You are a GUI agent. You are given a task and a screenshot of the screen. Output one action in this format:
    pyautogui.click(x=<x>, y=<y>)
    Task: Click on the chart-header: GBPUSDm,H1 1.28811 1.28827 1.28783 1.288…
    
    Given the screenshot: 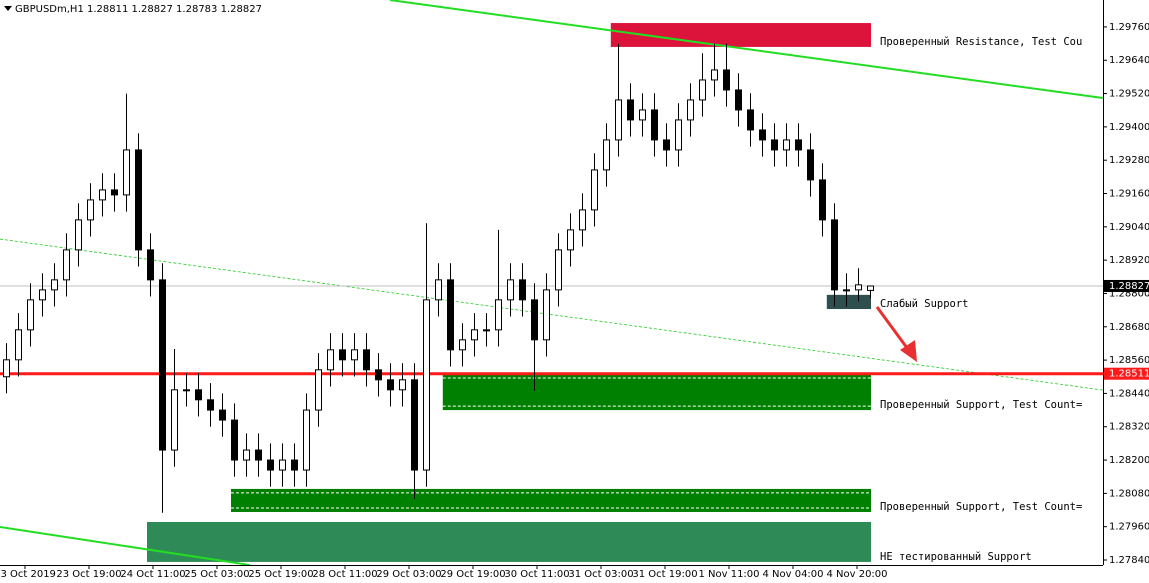 What is the action you would take?
    pyautogui.click(x=138, y=9)
    